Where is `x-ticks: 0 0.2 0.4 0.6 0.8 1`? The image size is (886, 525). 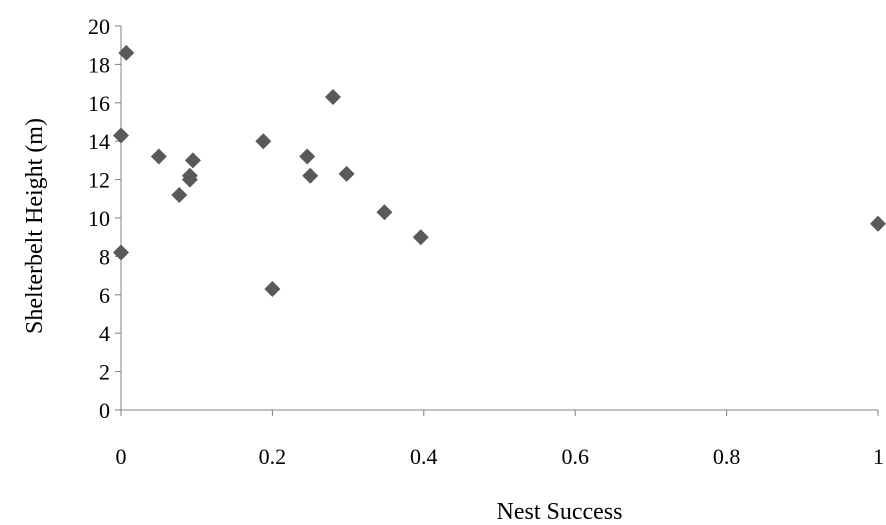
x-ticks: 0 0.2 0.4 0.6 0.8 1 is located at coordinates (500, 439).